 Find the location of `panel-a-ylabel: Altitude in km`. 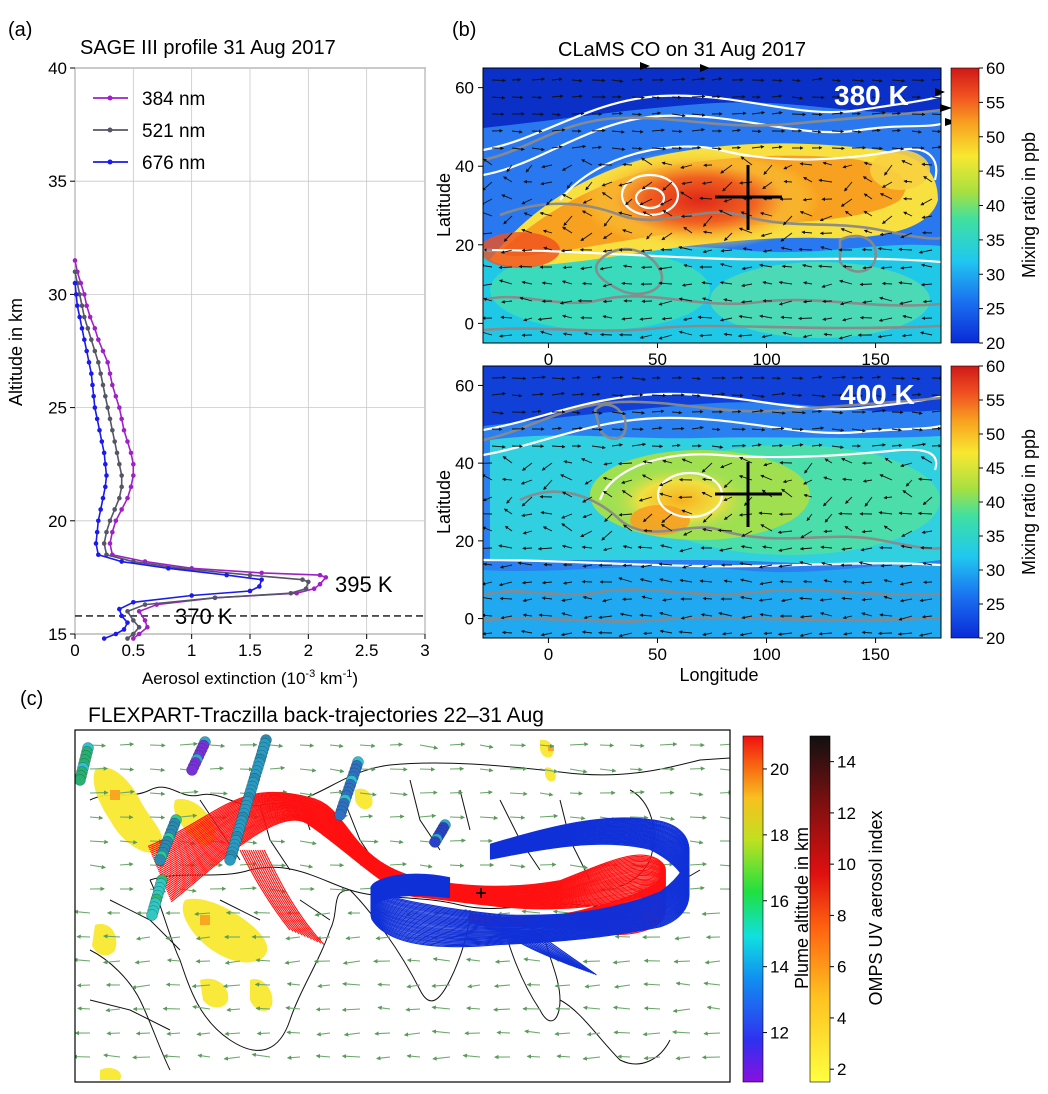

panel-a-ylabel: Altitude in km is located at coordinates (16, 352).